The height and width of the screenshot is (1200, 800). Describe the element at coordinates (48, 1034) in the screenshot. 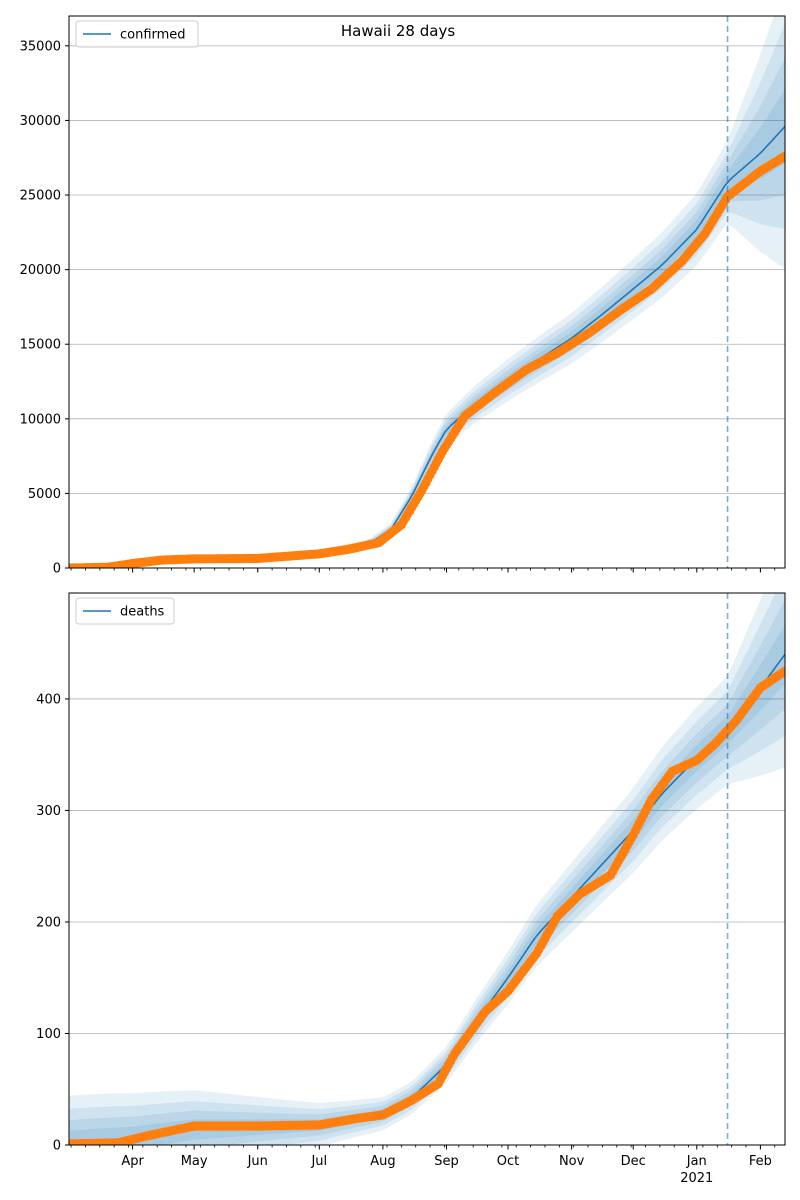

I see `y-tick-label: 100` at that location.